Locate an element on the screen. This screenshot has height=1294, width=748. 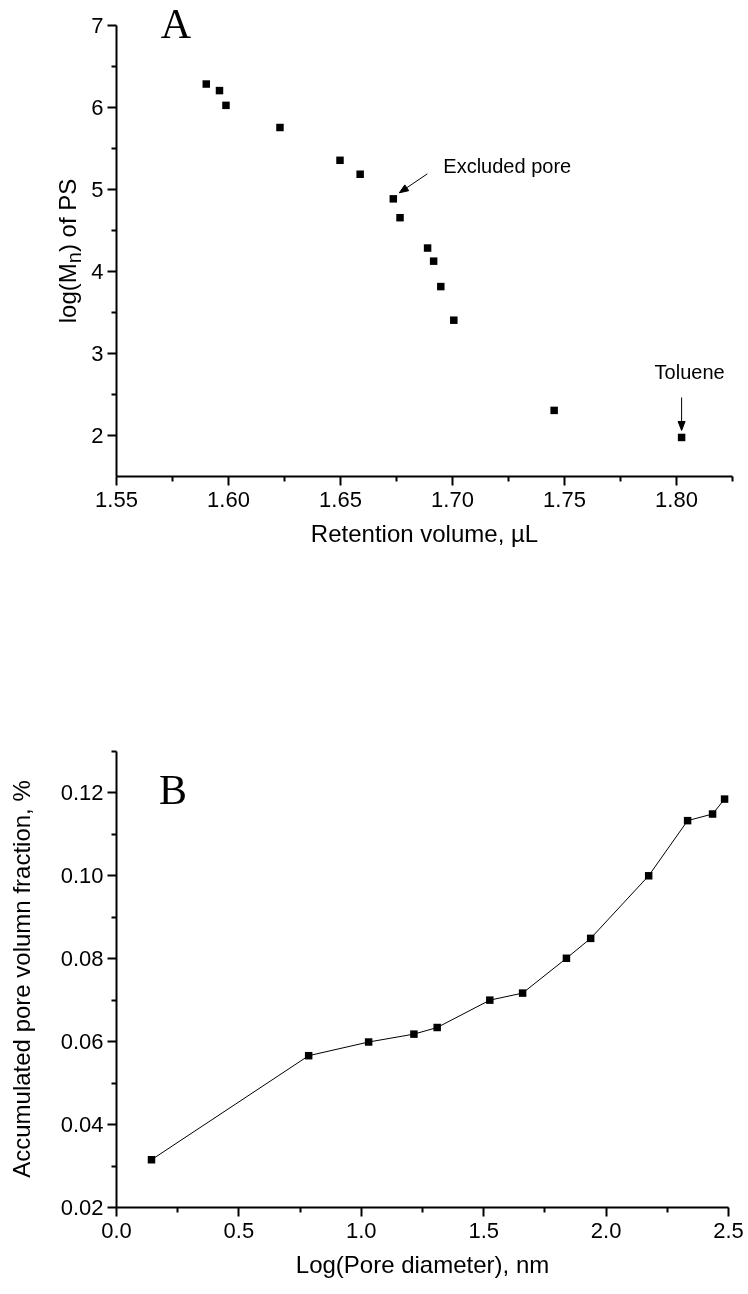
y-tick-label: 5 is located at coordinates (97, 189).